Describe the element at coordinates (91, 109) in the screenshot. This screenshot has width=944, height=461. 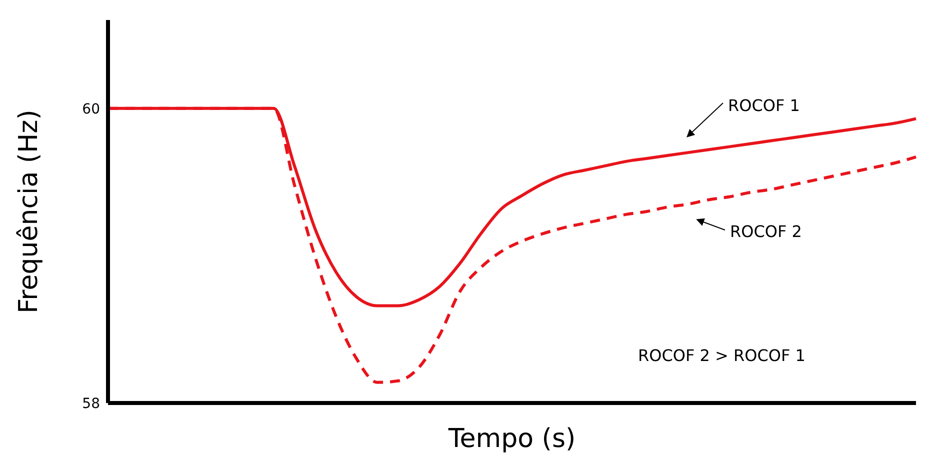
I see `y-tick-label: 60` at that location.